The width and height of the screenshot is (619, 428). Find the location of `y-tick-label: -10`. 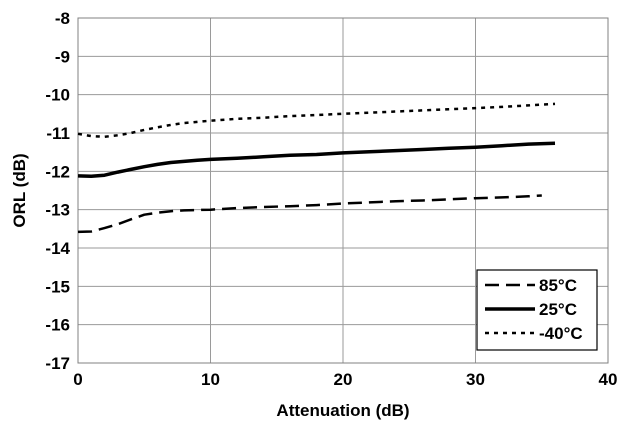

y-tick-label: -10 is located at coordinates (57, 95).